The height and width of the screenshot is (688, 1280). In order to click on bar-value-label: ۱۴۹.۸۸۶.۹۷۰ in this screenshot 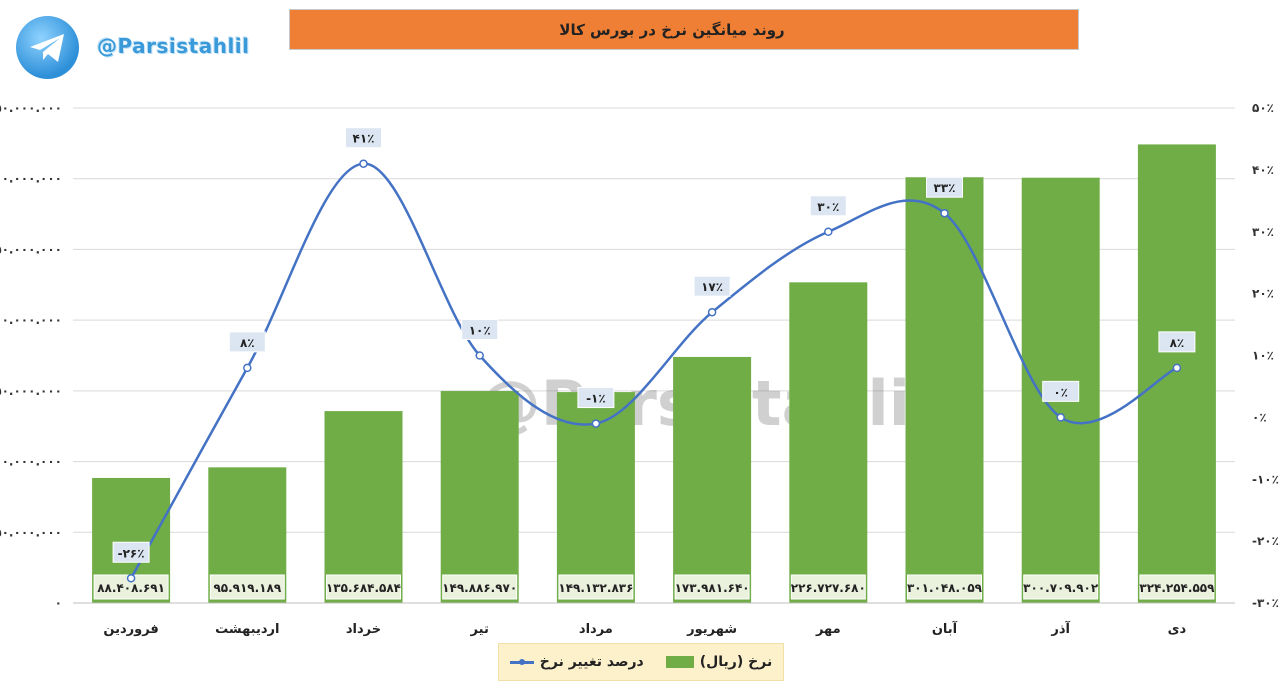, I will do `click(479, 588)`.